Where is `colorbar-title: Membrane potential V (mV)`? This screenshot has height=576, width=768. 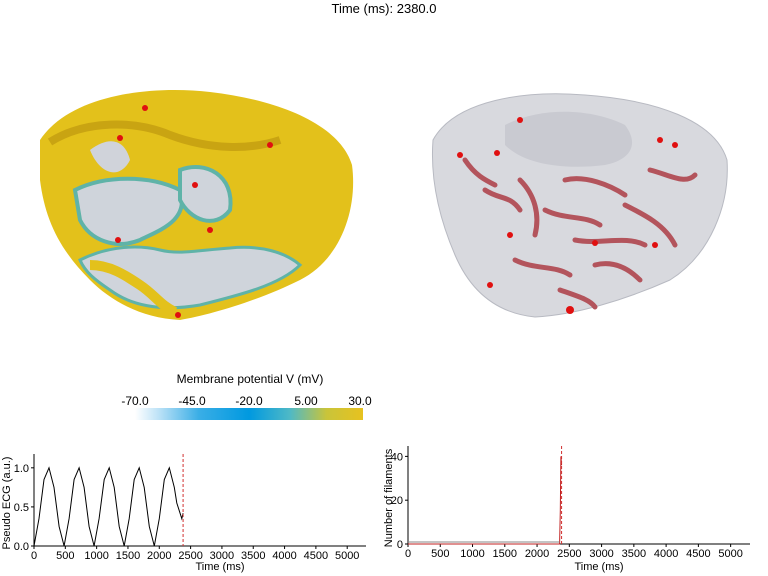 colorbar-title: Membrane potential V (mV) is located at coordinates (250, 379).